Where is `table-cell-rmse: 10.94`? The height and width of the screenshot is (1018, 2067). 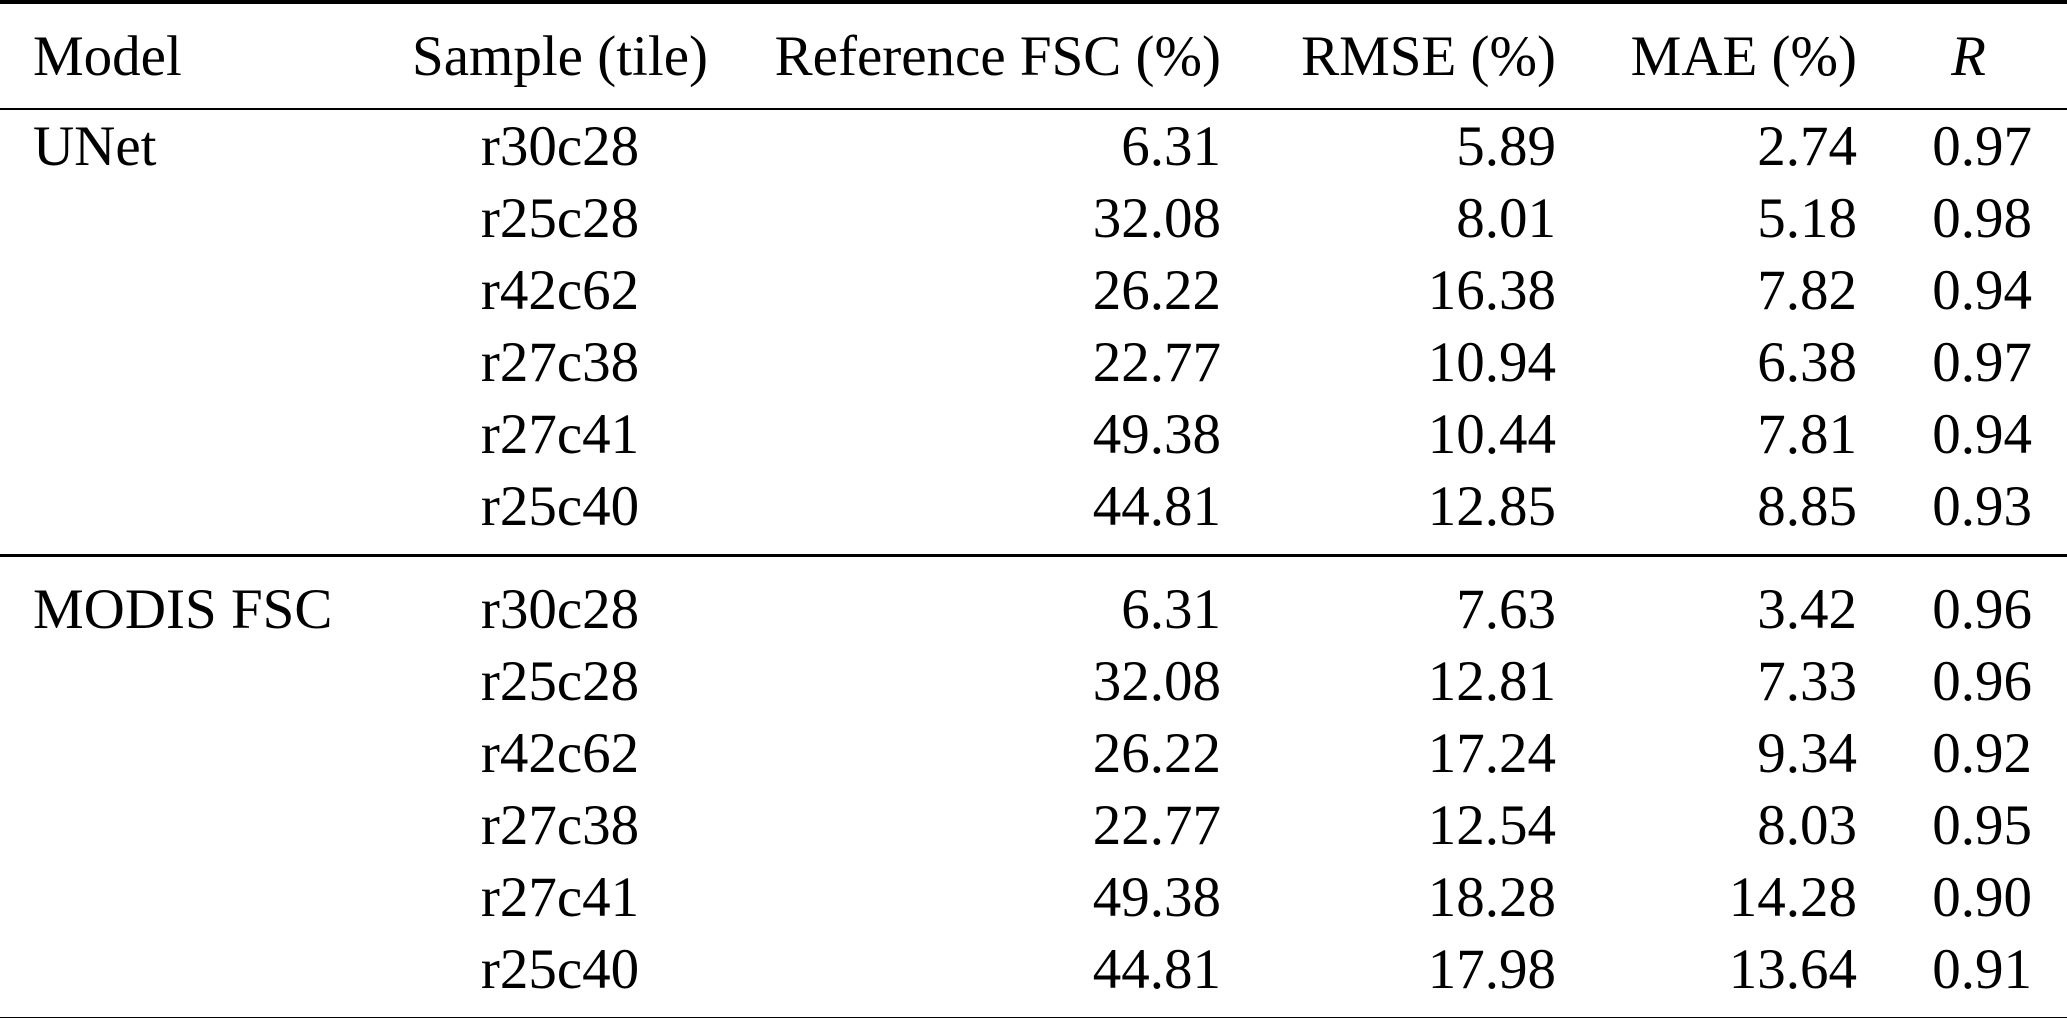
table-cell-rmse: 10.94 is located at coordinates (1491, 362).